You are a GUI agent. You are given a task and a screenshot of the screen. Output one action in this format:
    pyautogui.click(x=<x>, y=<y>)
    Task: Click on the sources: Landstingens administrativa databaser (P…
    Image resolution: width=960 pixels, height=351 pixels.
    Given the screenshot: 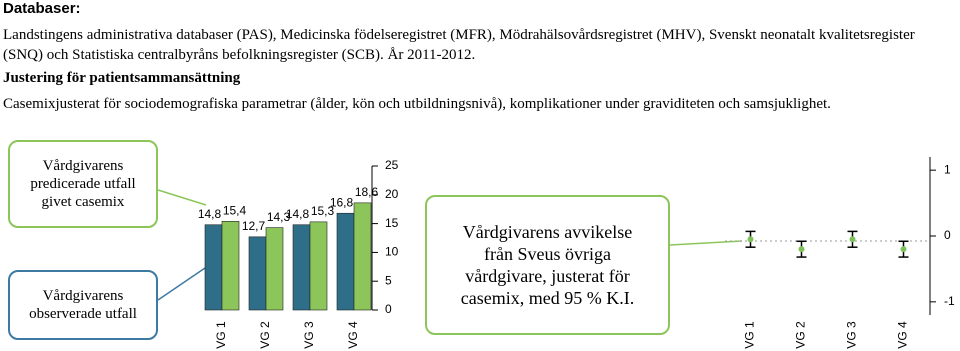 What is the action you would take?
    pyautogui.click(x=459, y=45)
    